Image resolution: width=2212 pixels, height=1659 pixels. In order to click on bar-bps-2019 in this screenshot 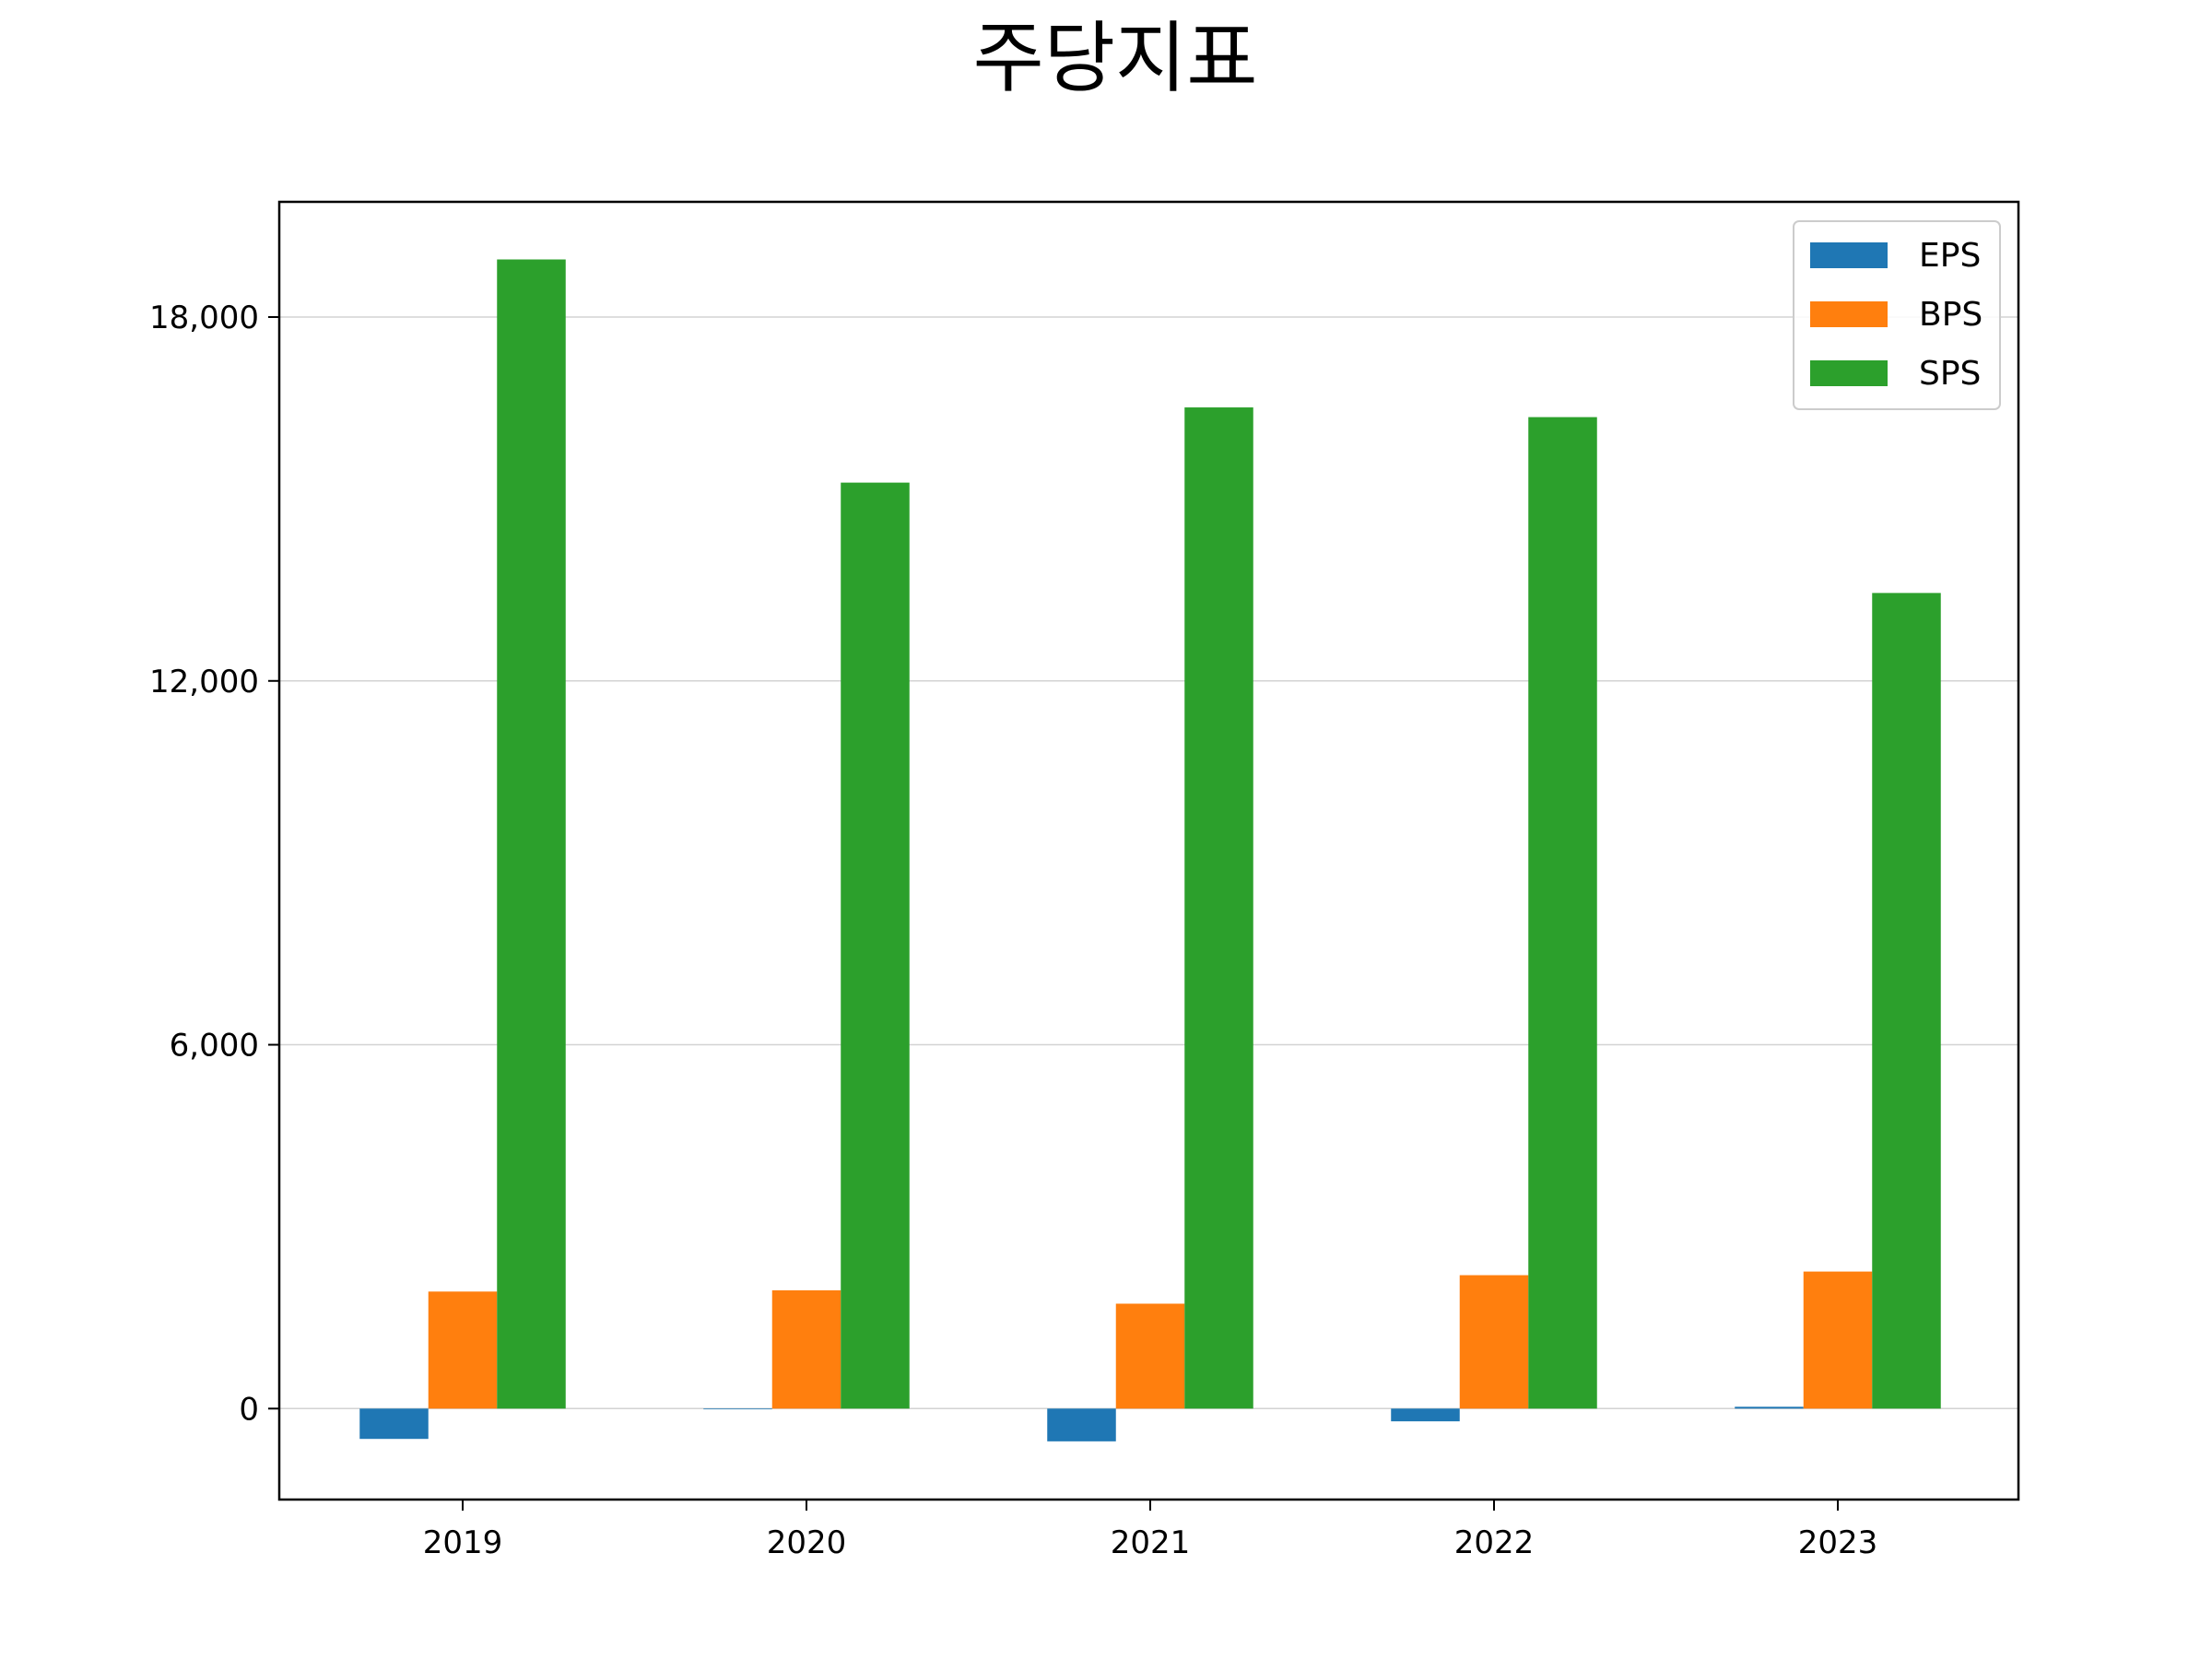, I will do `click(463, 1350)`.